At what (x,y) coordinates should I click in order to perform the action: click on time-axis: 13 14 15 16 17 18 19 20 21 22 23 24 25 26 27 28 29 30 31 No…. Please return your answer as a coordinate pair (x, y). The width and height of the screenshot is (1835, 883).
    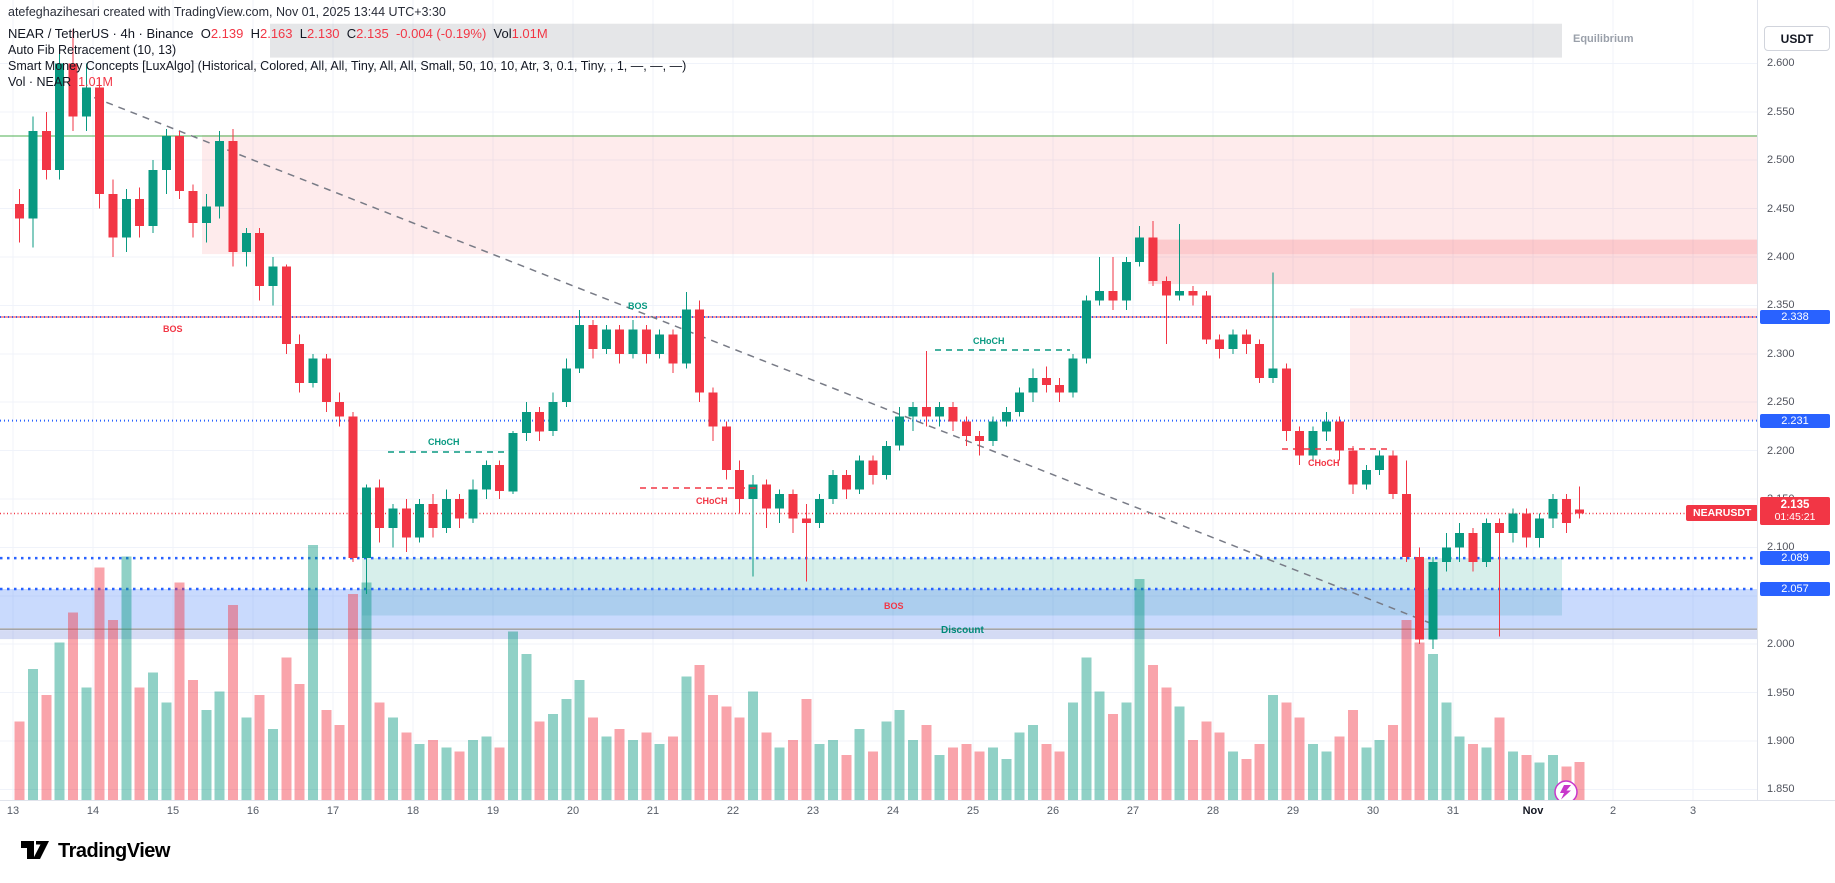
    Looking at the image, I should click on (917, 811).